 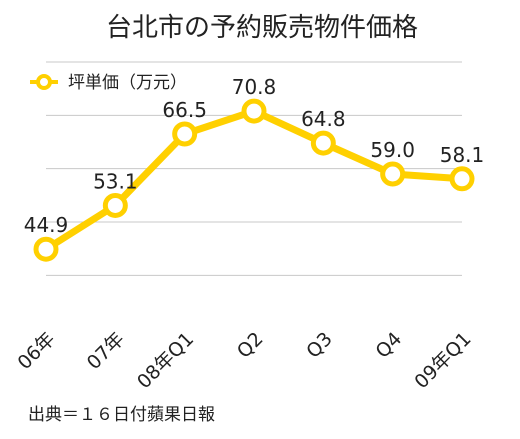 I want to click on data-label: 58.1, so click(x=462, y=155).